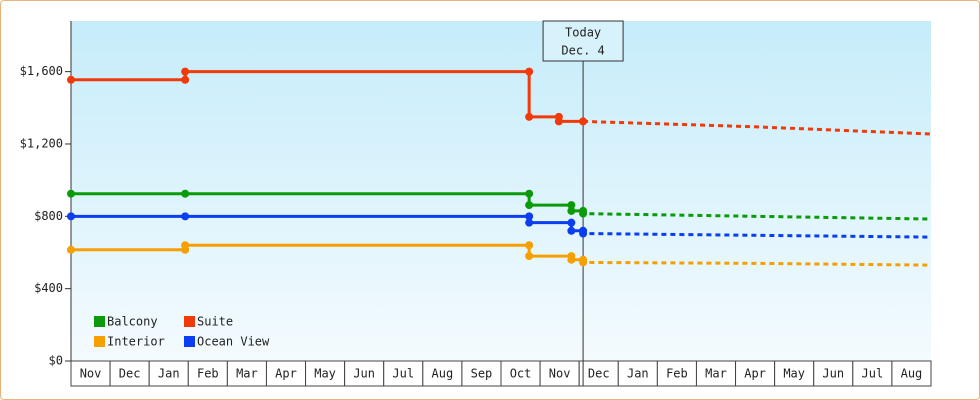 The height and width of the screenshot is (400, 980). I want to click on x-tick-label: Sep, so click(482, 374).